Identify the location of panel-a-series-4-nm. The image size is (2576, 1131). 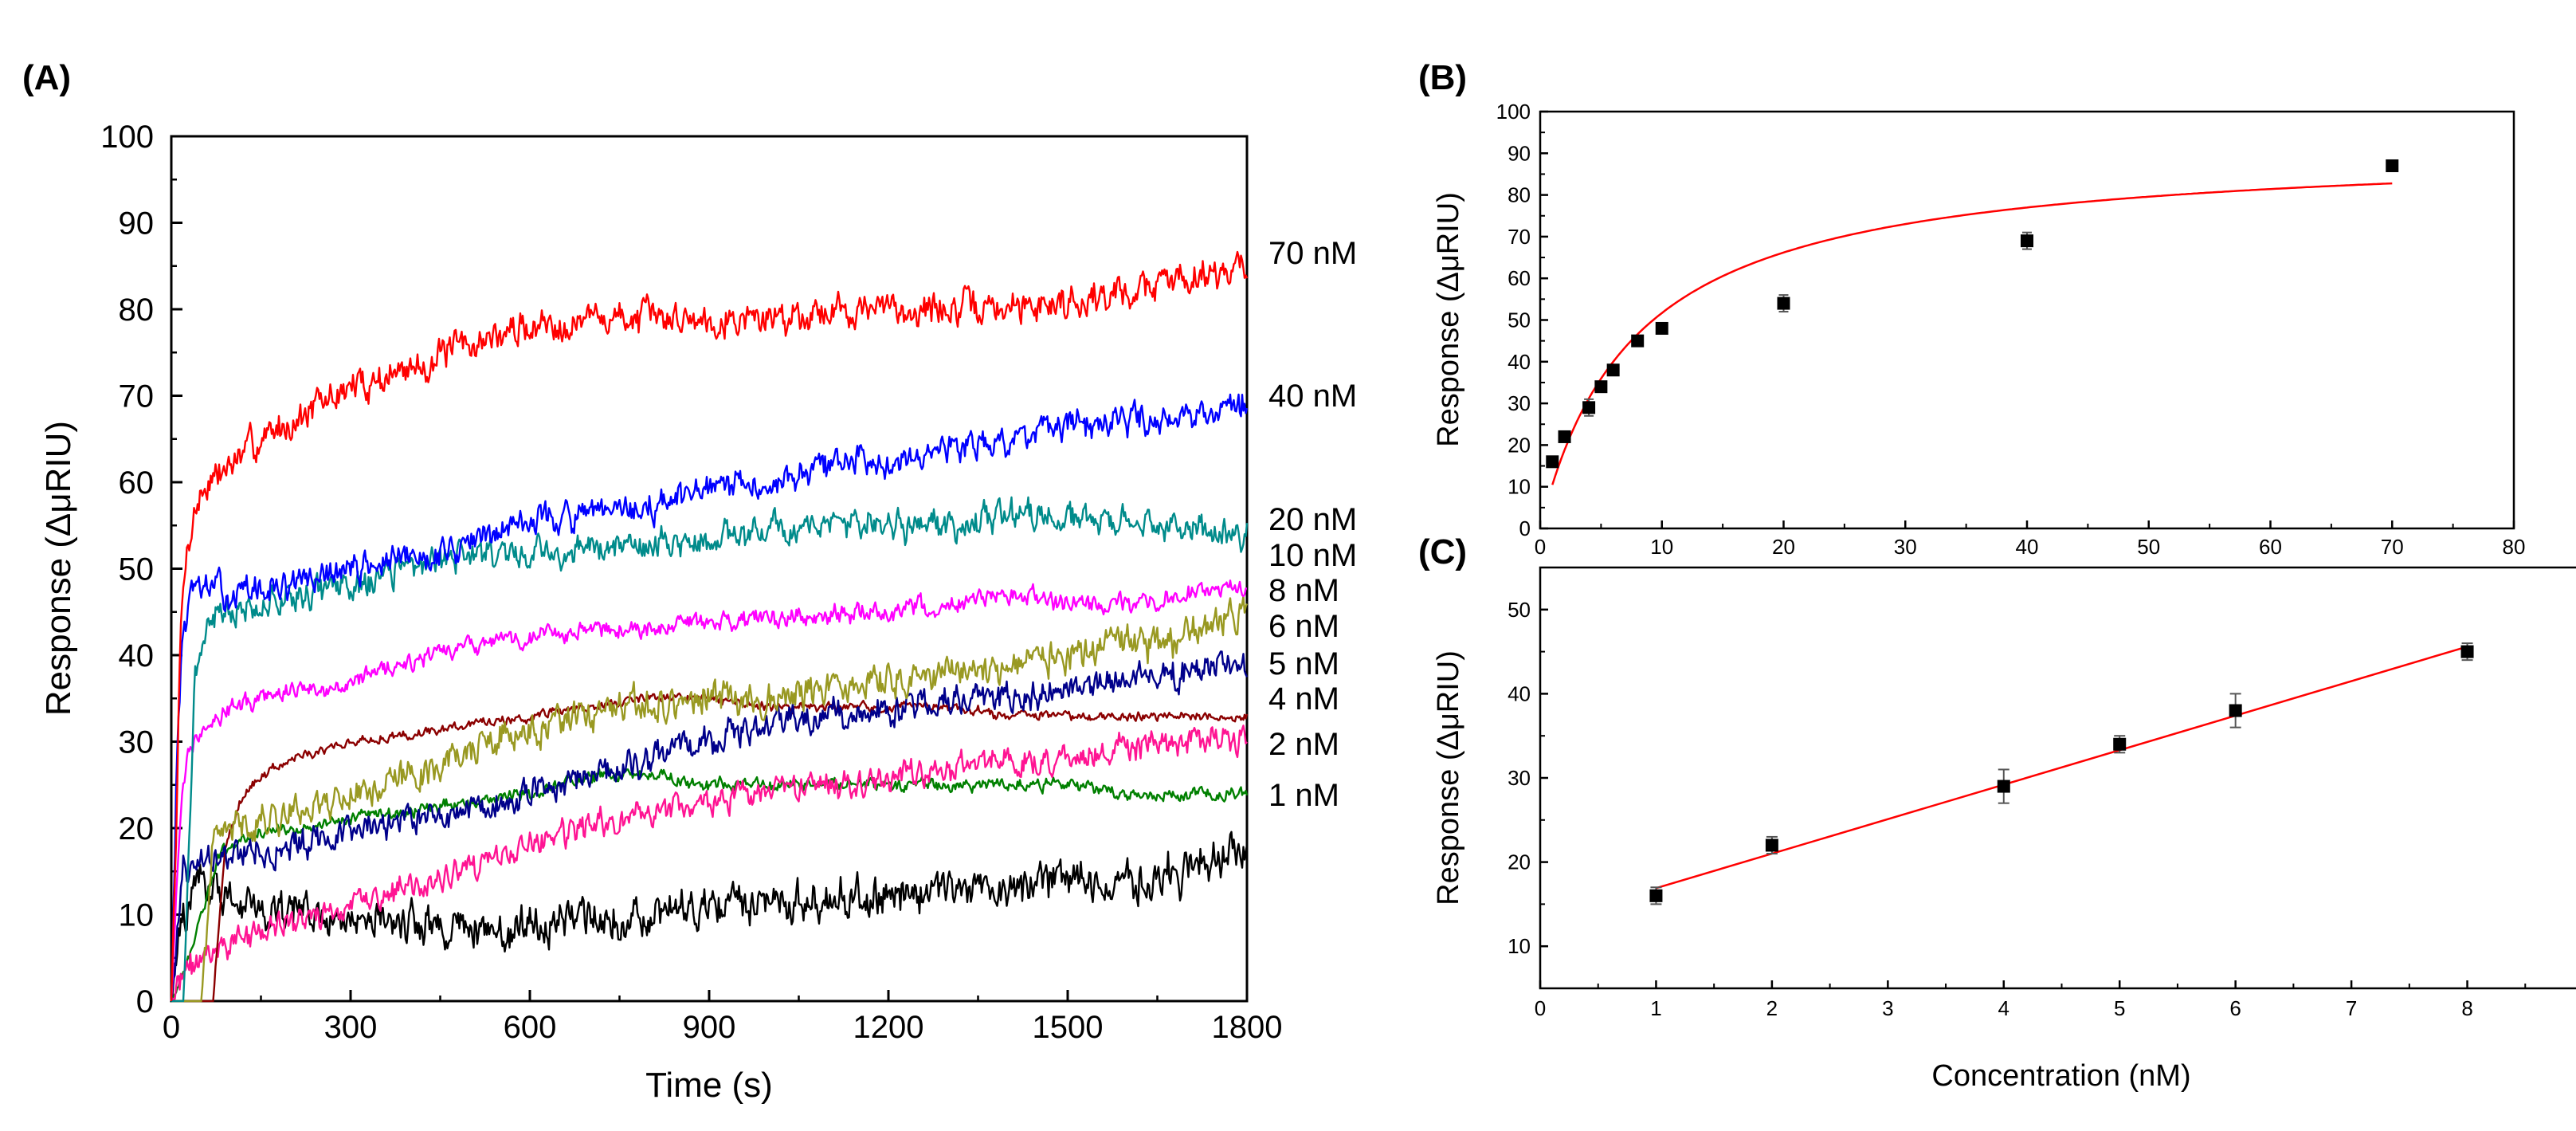
(709, 863).